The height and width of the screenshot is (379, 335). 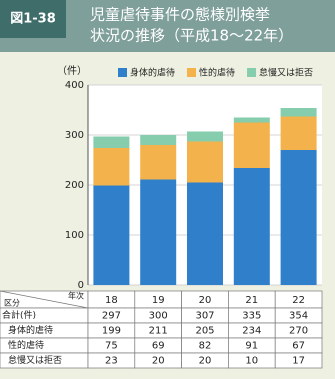 I want to click on table-value: 211, so click(x=158, y=331).